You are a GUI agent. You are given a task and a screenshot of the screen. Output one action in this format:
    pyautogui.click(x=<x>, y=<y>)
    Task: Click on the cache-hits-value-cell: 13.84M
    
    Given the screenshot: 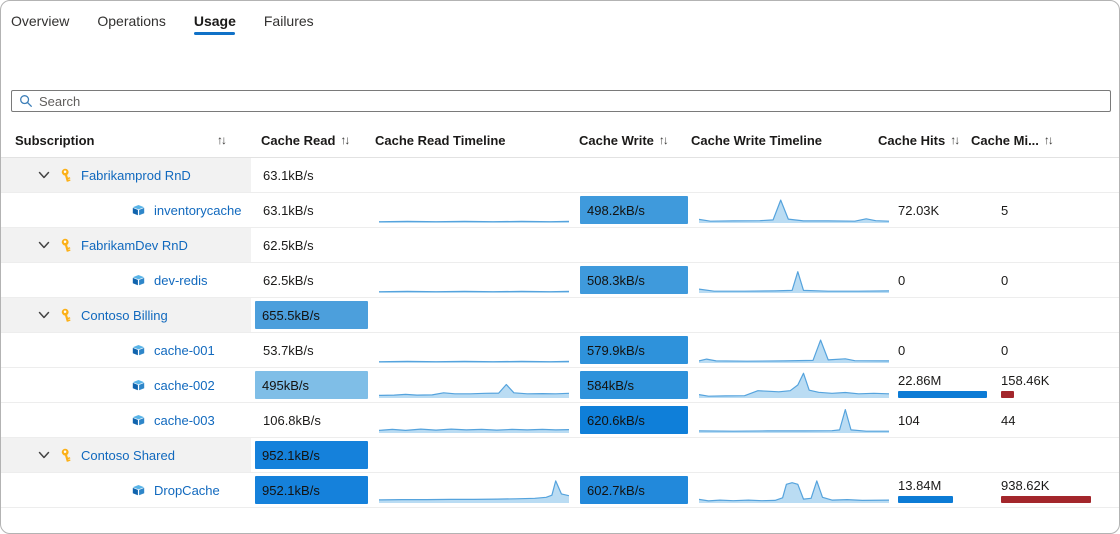 What is the action you would take?
    pyautogui.click(x=946, y=490)
    